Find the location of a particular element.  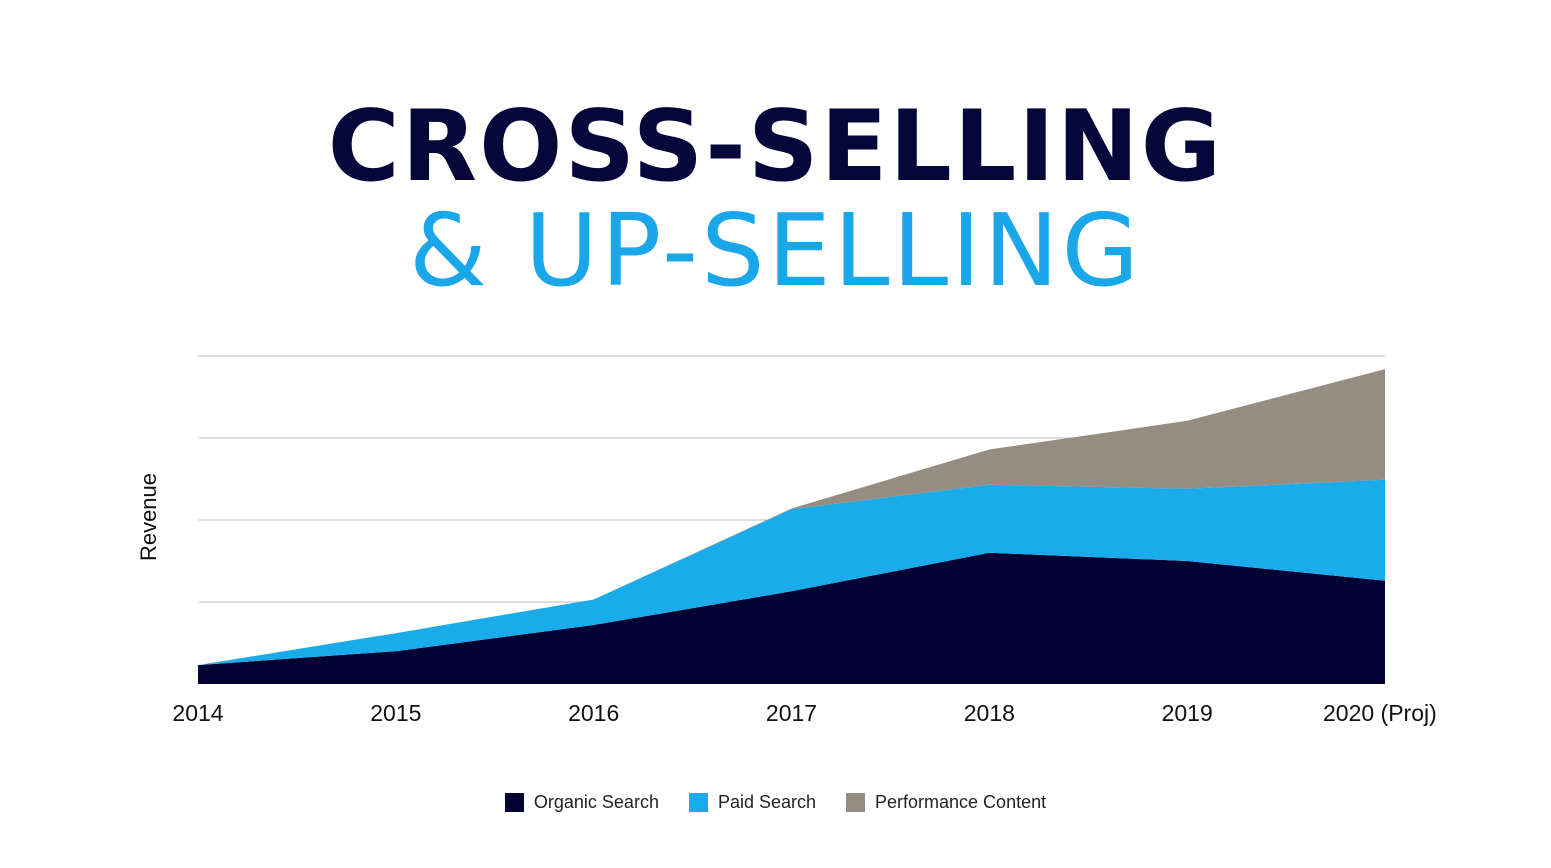

legend-item: Performance Content is located at coordinates (946, 802).